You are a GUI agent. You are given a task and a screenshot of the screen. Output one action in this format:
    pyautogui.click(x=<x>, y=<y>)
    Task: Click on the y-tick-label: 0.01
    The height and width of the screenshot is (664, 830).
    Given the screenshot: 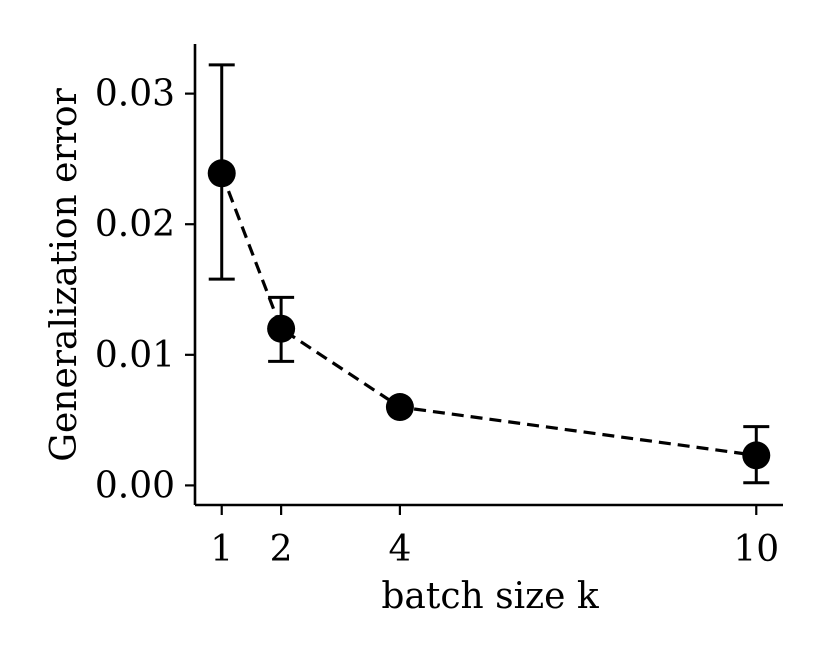 What is the action you would take?
    pyautogui.click(x=135, y=355)
    